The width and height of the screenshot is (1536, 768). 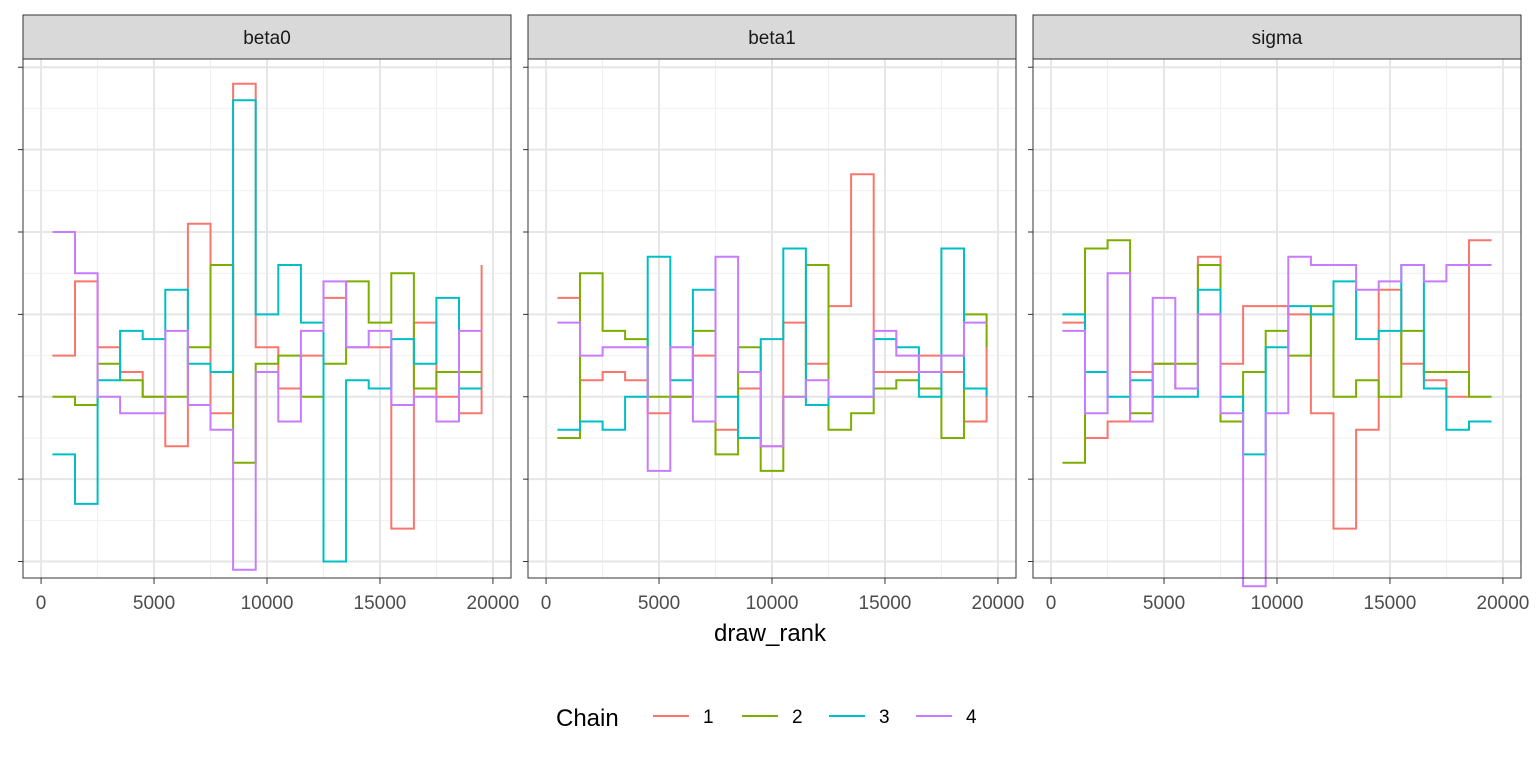 I want to click on legend-item-chain-3: 3, so click(x=859, y=717).